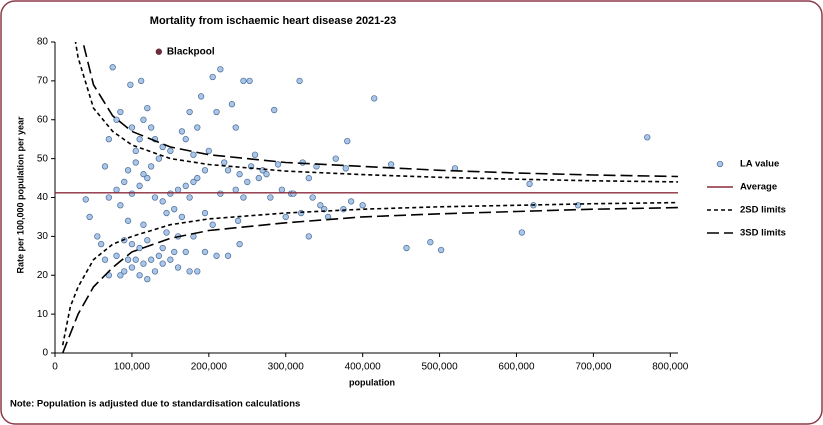  Describe the element at coordinates (439, 367) in the screenshot. I see `x-tick-label: 500,000` at that location.